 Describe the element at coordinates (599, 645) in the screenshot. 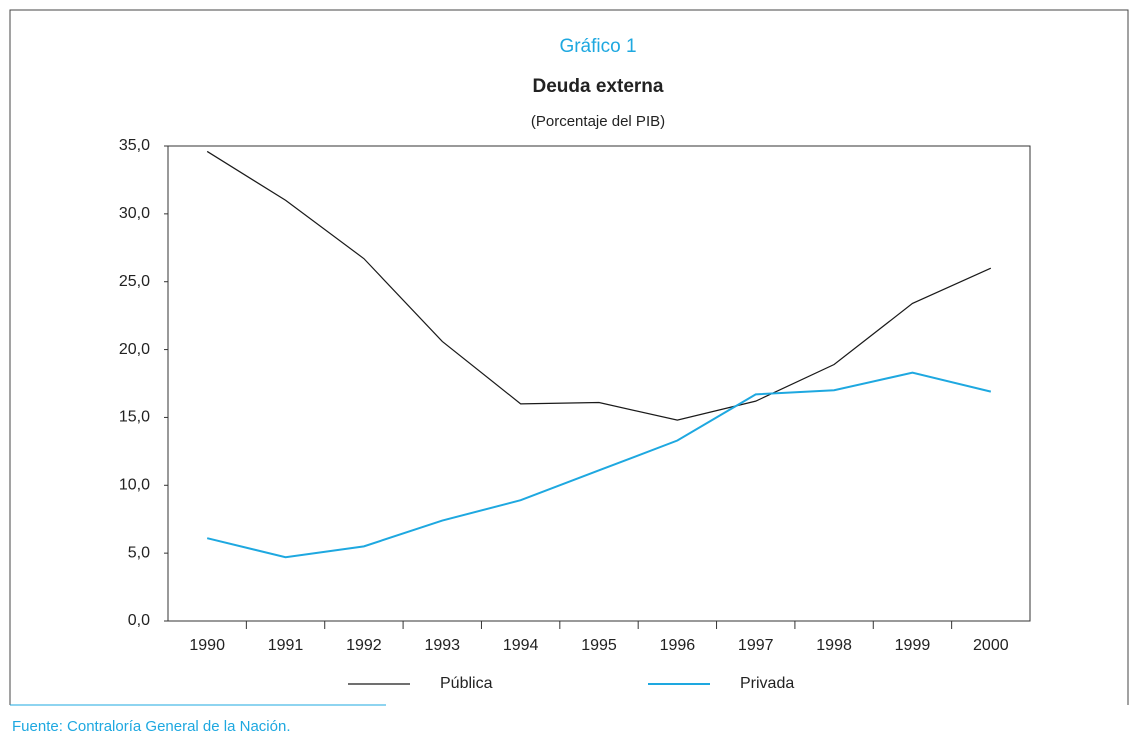

I see `x-tick-label: 1995` at that location.